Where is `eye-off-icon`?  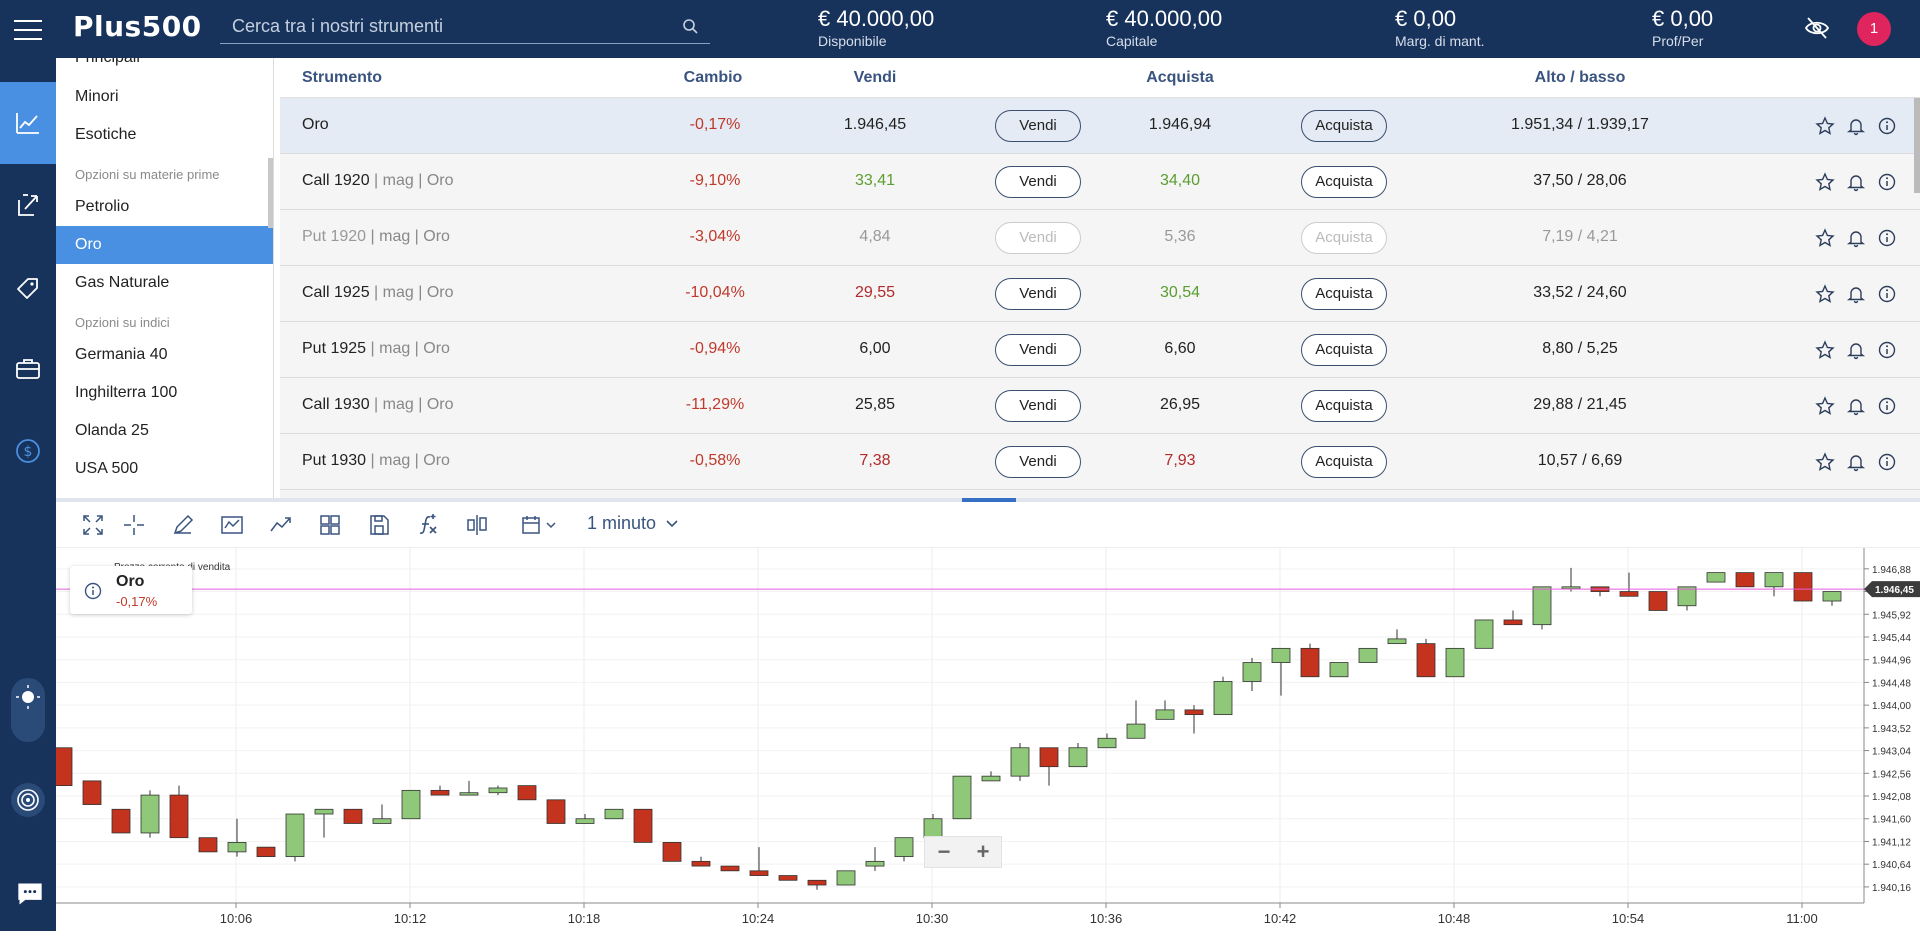 eye-off-icon is located at coordinates (1817, 28).